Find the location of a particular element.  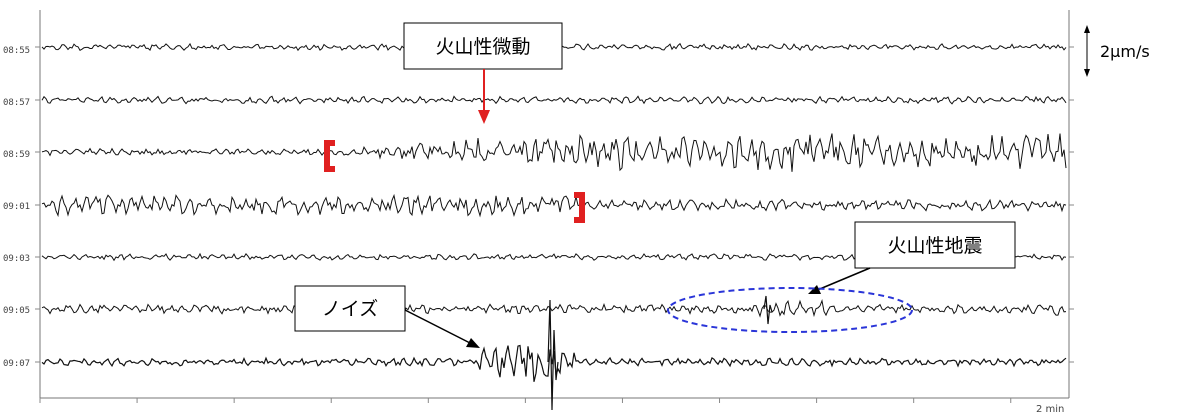

amplitude-scale: 2μm/s is located at coordinates (1117, 51).